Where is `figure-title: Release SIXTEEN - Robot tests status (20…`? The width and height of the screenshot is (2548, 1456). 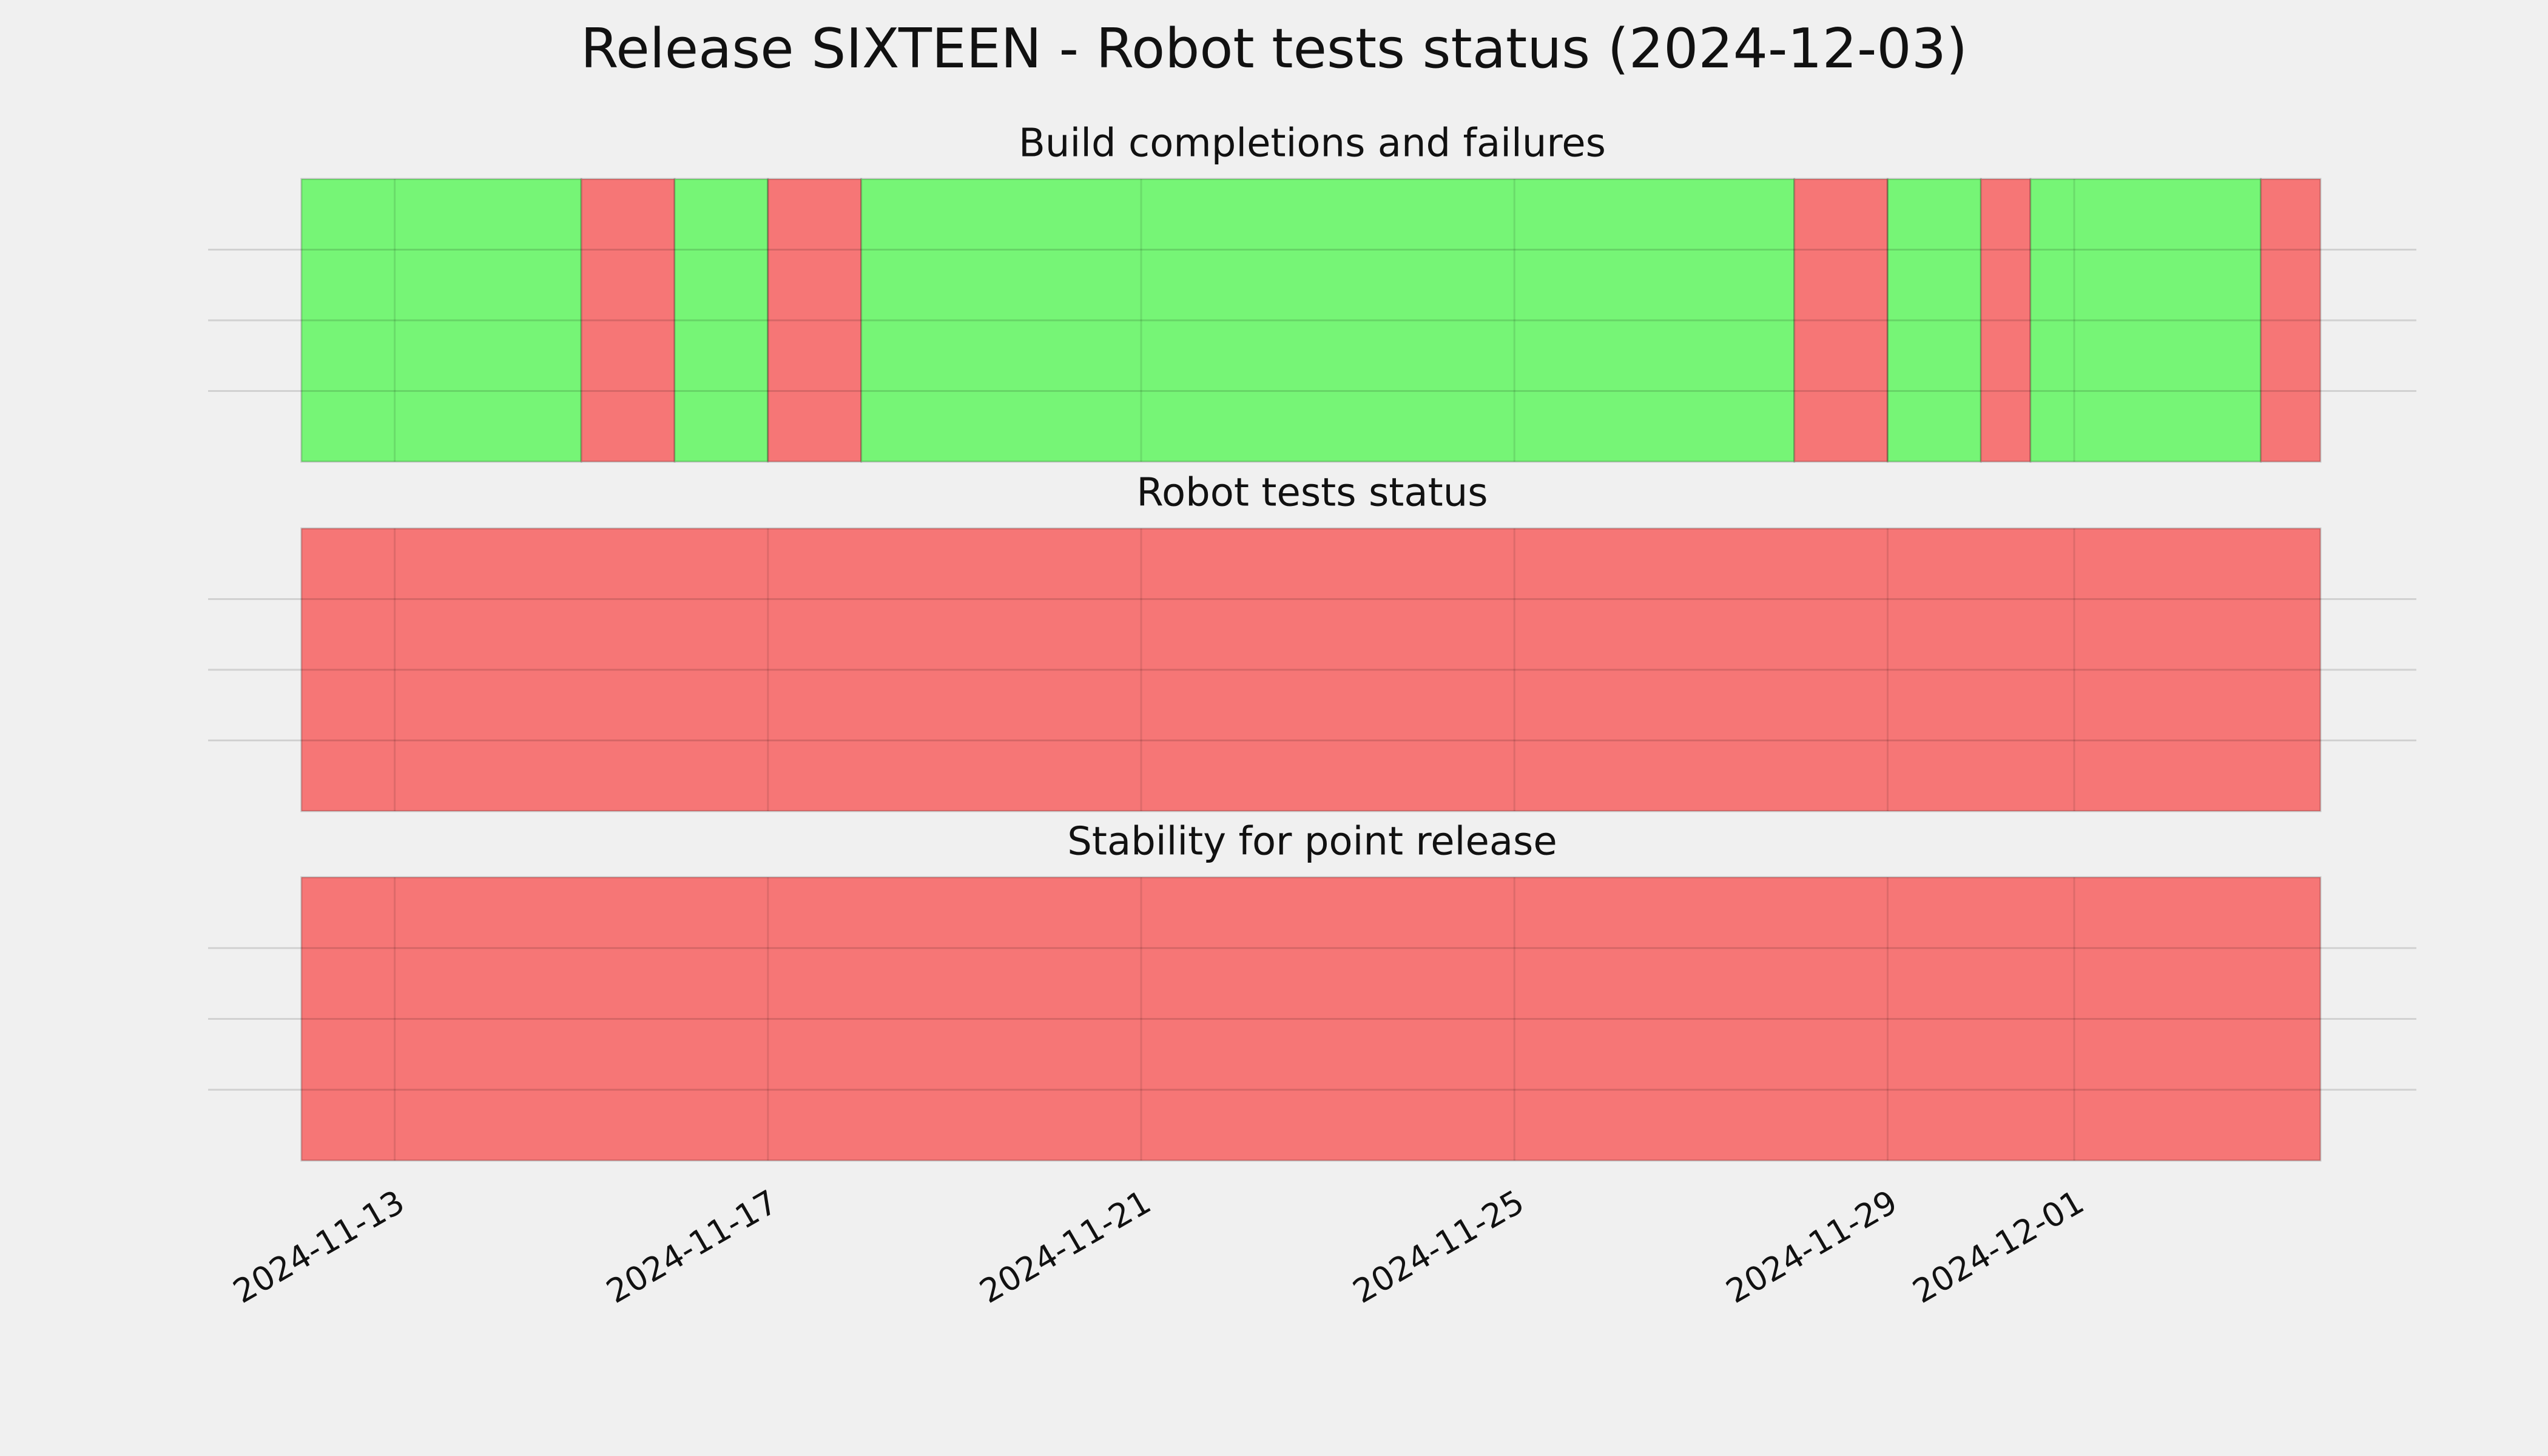 figure-title: Release SIXTEEN - Robot tests status (20… is located at coordinates (1274, 49).